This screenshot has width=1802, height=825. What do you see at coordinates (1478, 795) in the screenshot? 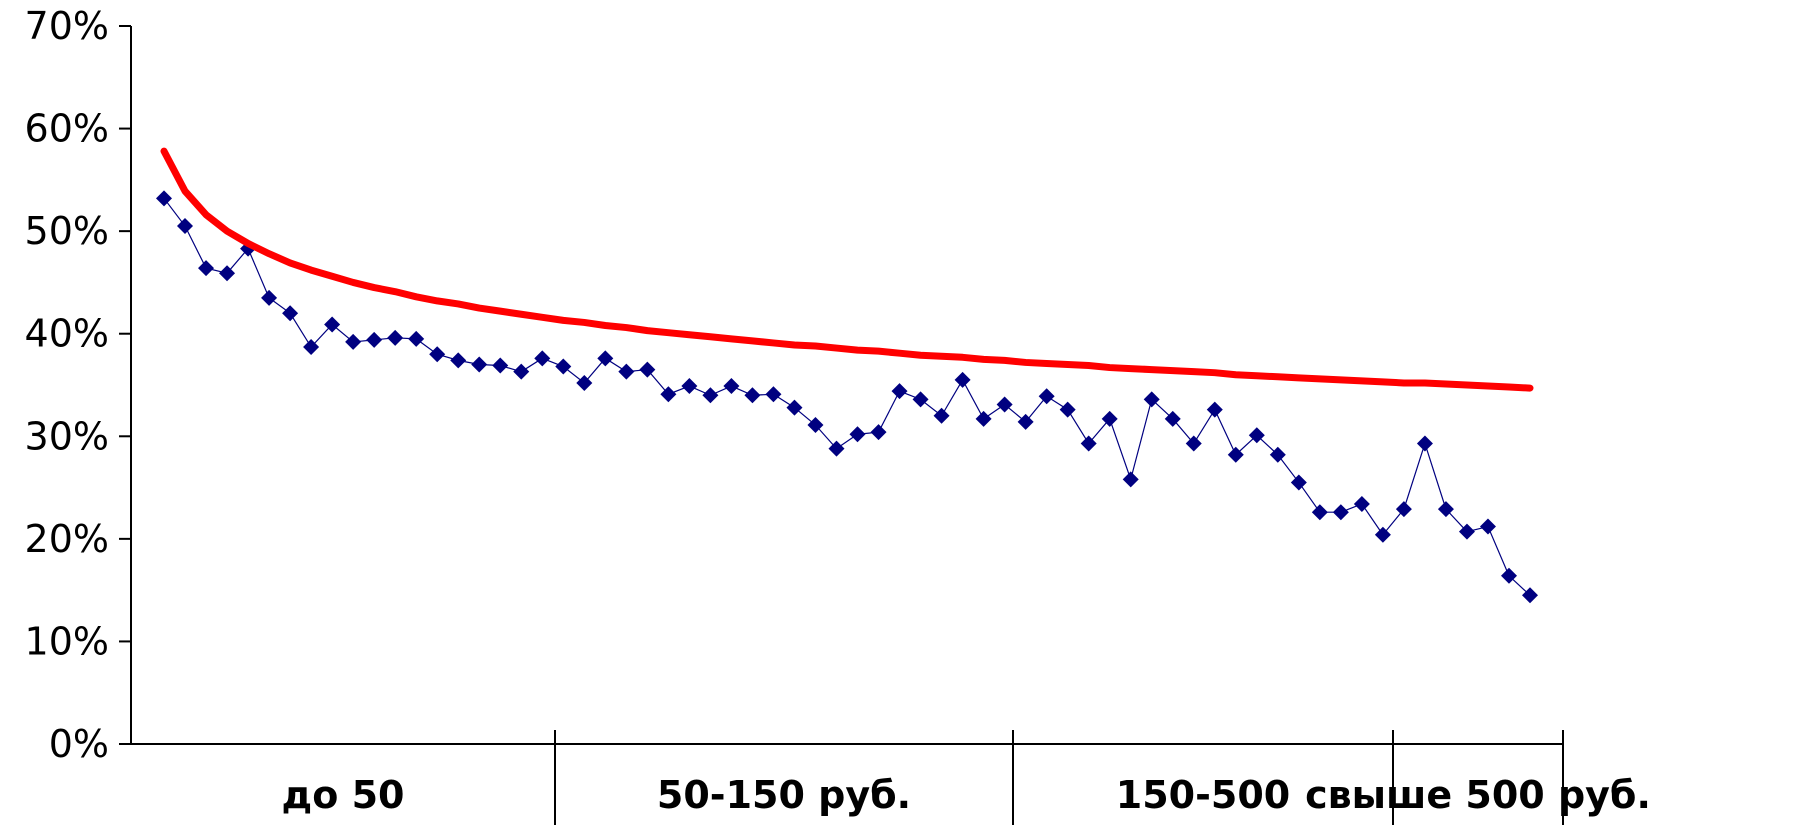
I see `category-label: свыше 500 руб.` at bounding box center [1478, 795].